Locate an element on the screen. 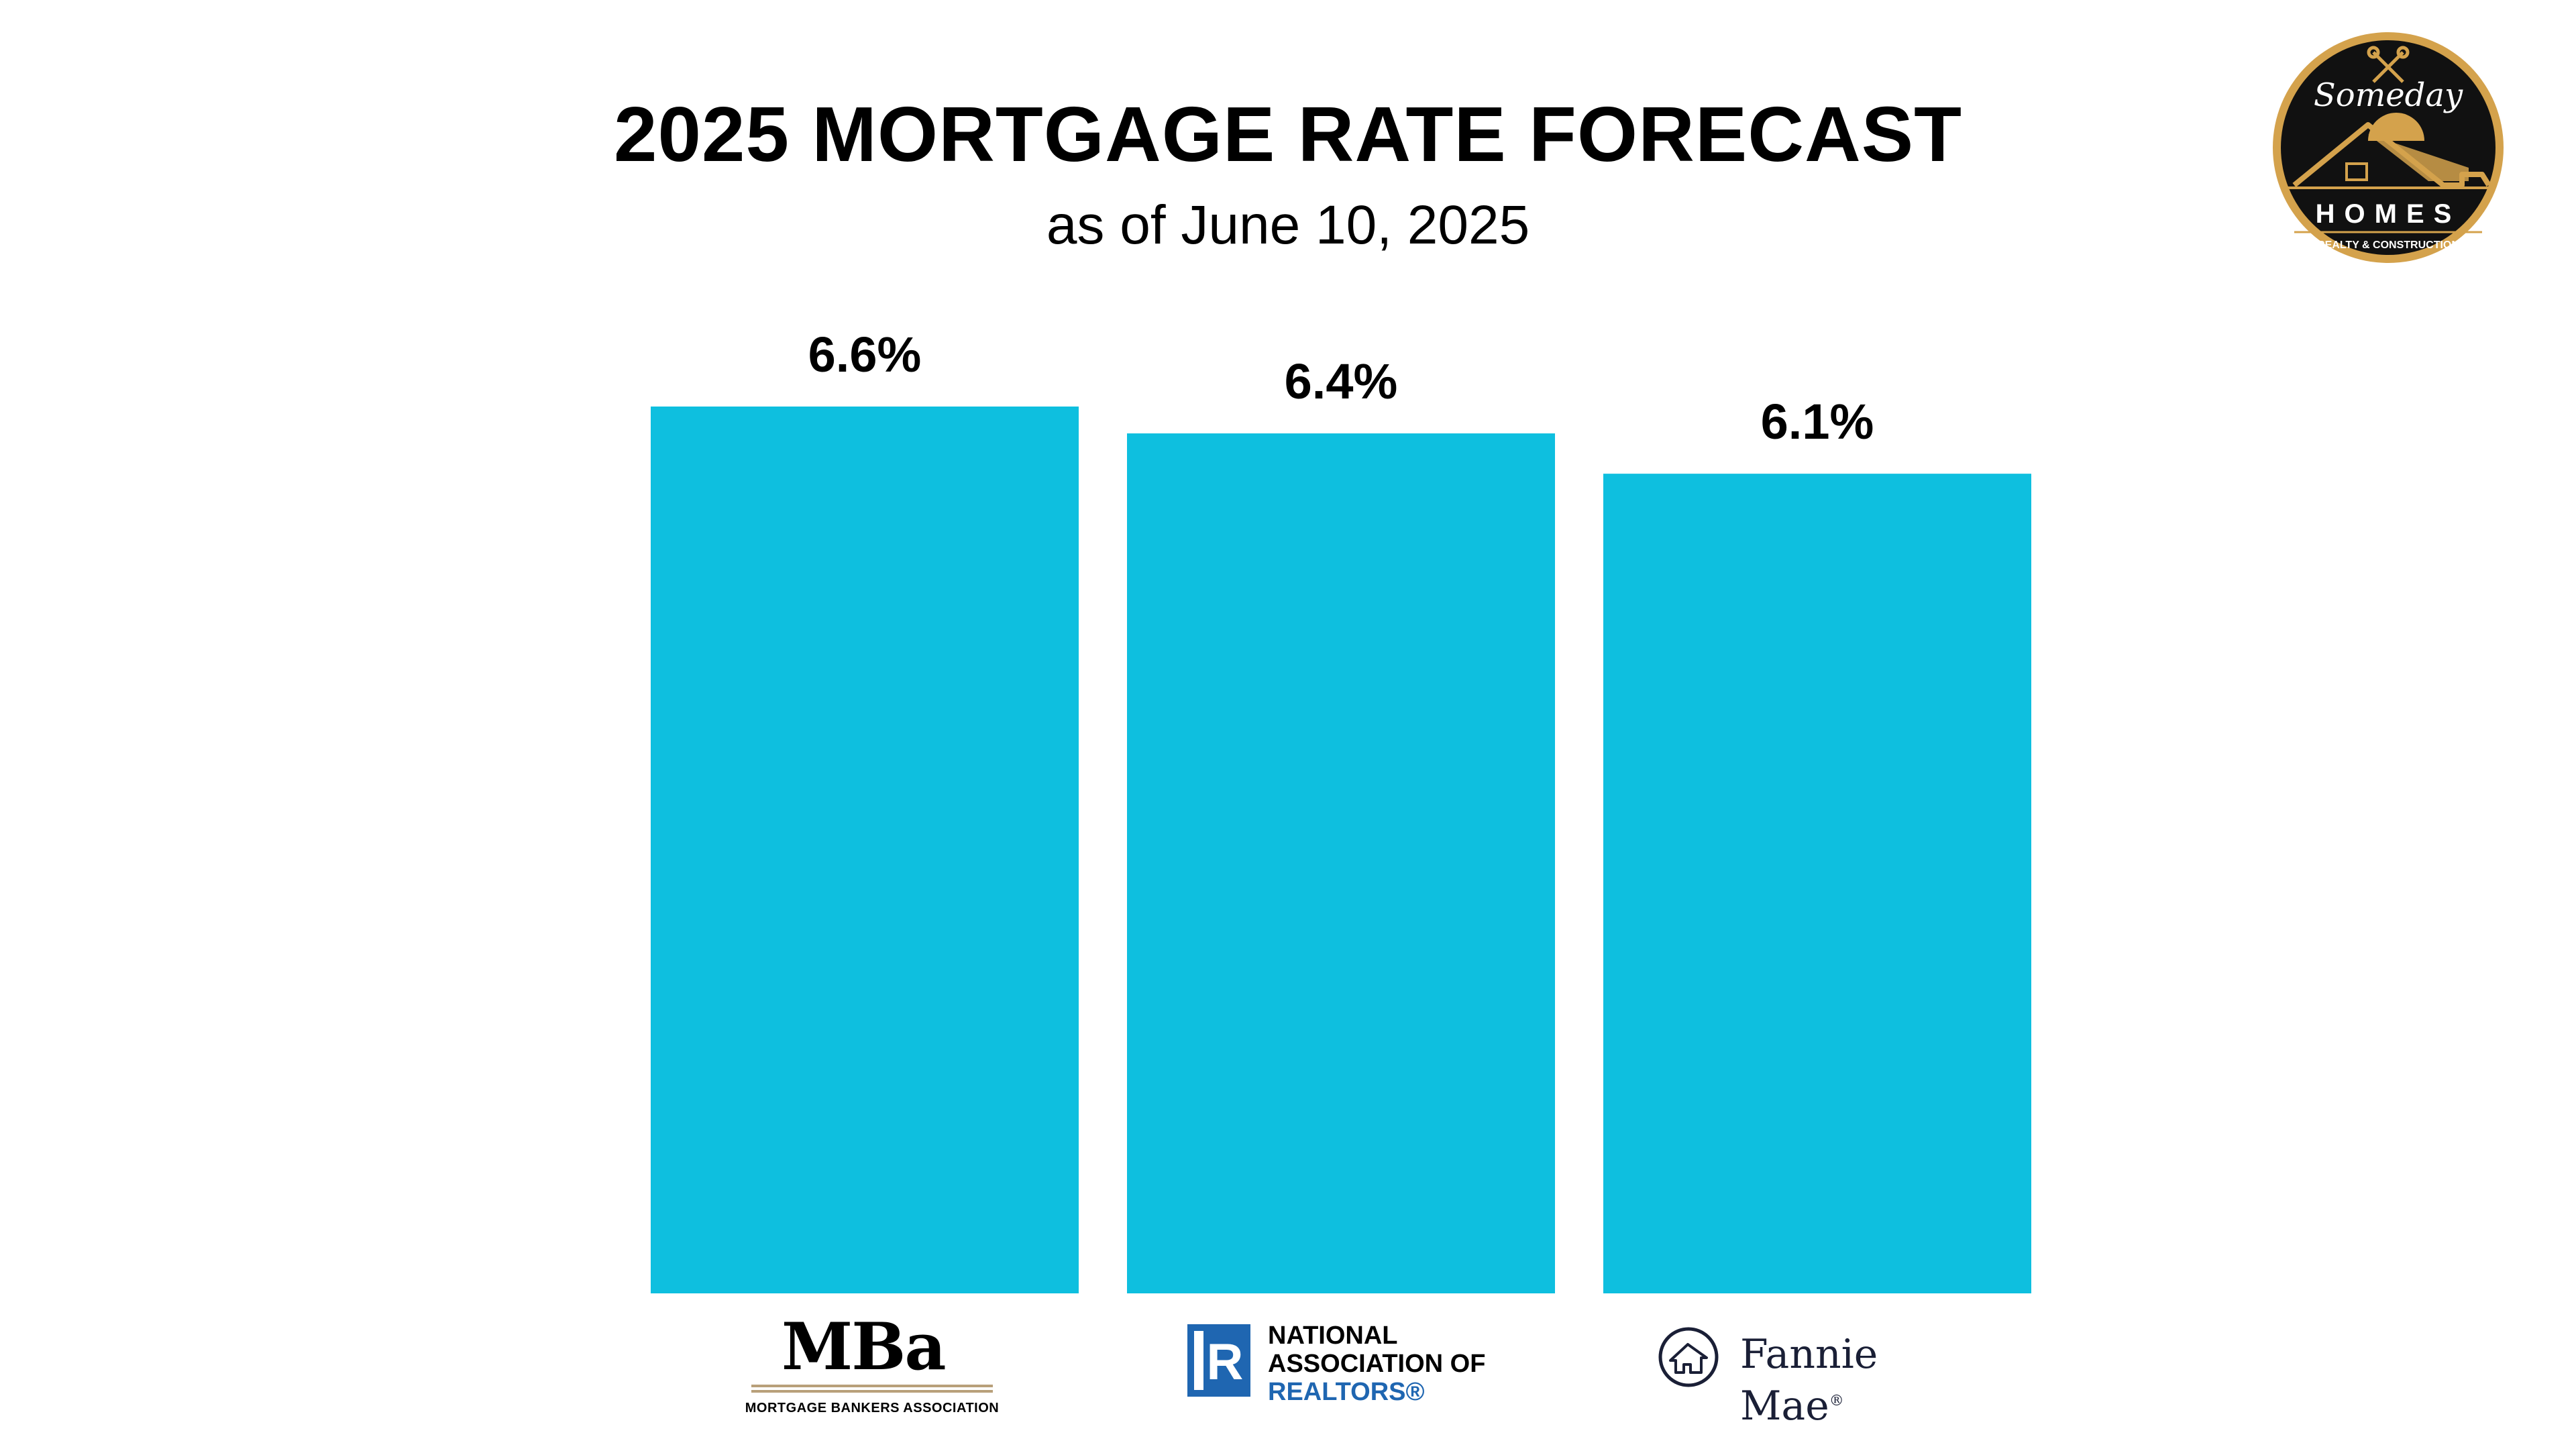 The image size is (2576, 1449). nar-logo-line1: NATIONAL is located at coordinates (1333, 1336).